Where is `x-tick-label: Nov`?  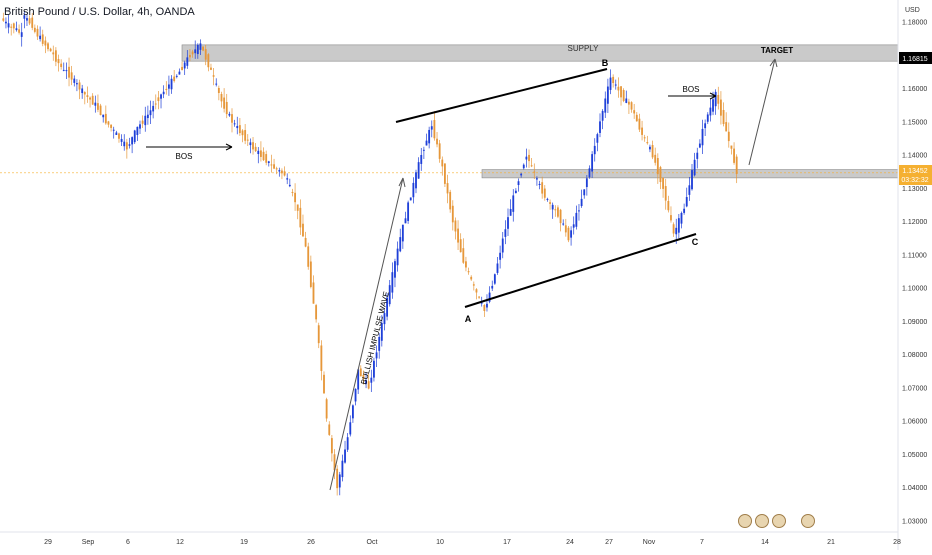 x-tick-label: Nov is located at coordinates (649, 542).